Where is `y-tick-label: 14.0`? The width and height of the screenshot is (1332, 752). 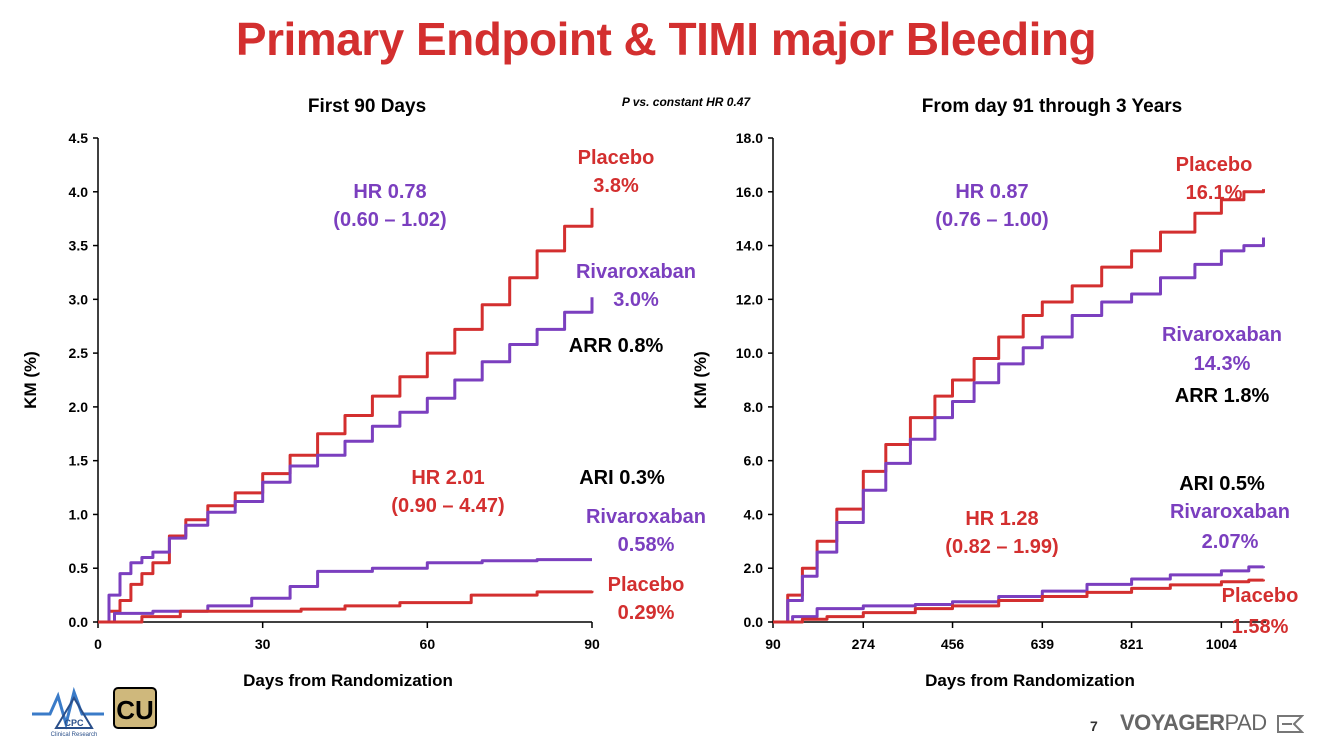 y-tick-label: 14.0 is located at coordinates (749, 246).